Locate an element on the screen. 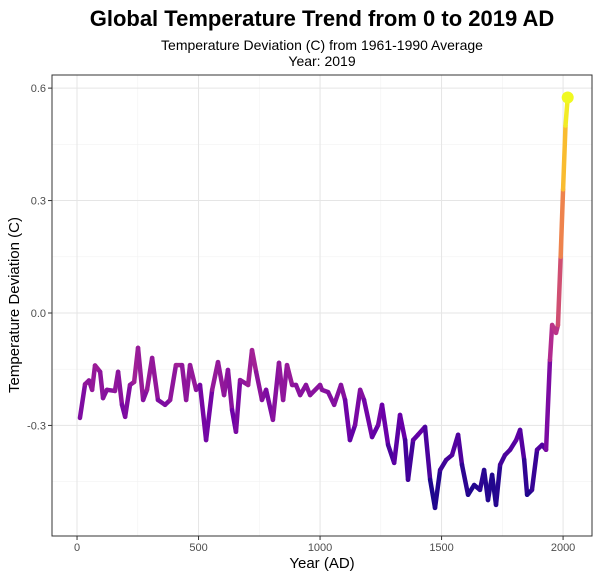 This screenshot has width=600, height=581. chart-subtitle-year: Year: 2019 is located at coordinates (321, 61).